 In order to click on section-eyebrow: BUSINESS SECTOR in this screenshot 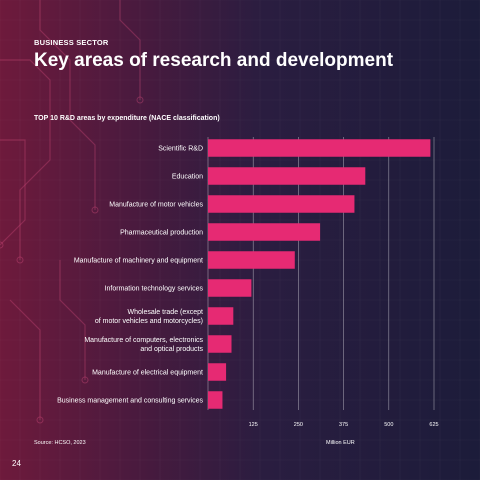, I will do `click(71, 42)`.